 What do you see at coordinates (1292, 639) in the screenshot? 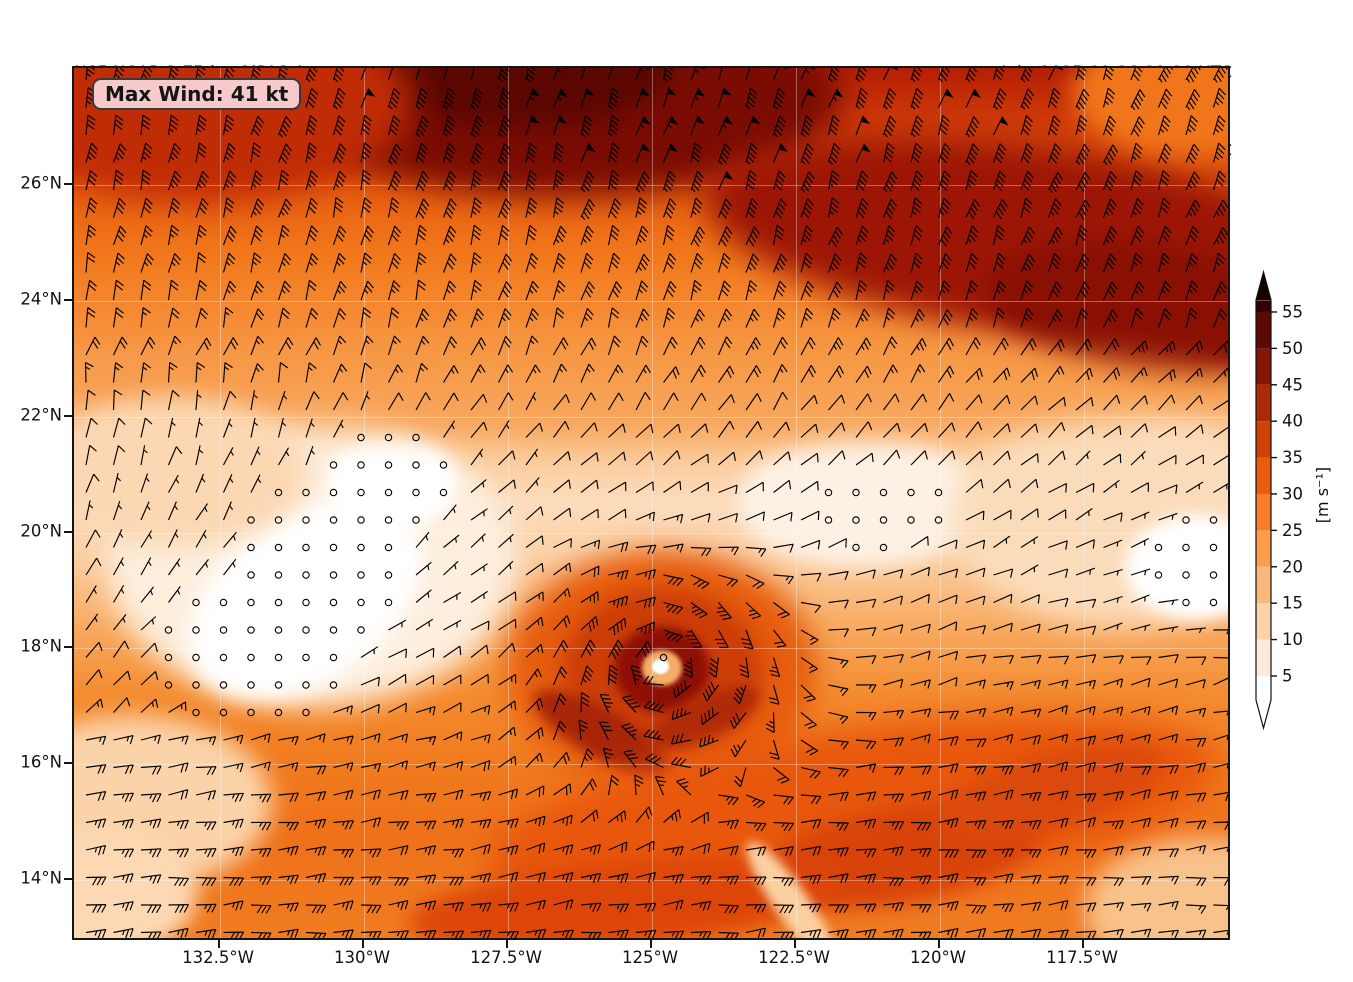
I see `colorbar-tick-label: 10` at bounding box center [1292, 639].